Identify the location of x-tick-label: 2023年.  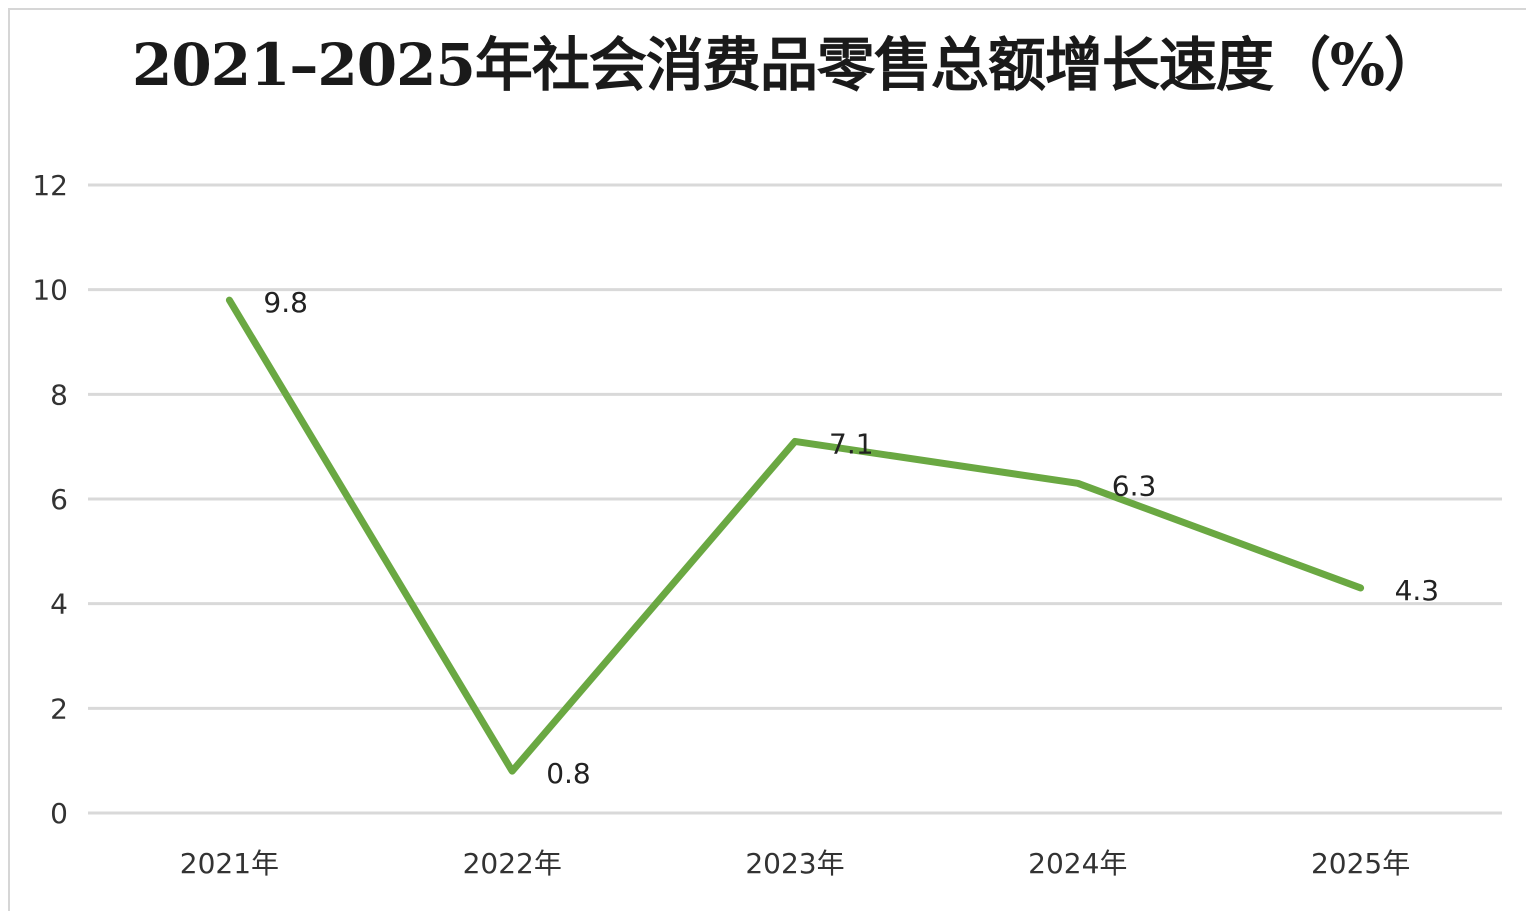
(794, 863).